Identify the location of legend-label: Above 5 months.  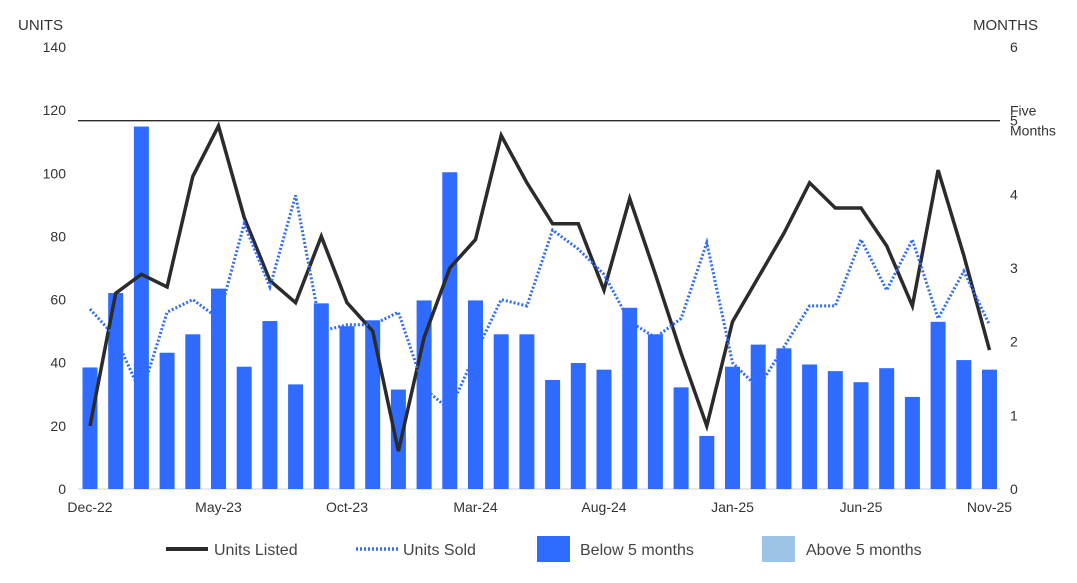
(864, 550).